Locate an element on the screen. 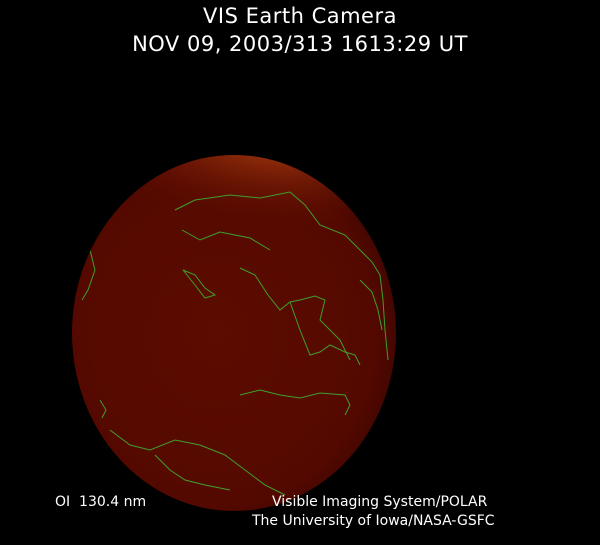  aurora-glow-left is located at coordinates (96, 265).